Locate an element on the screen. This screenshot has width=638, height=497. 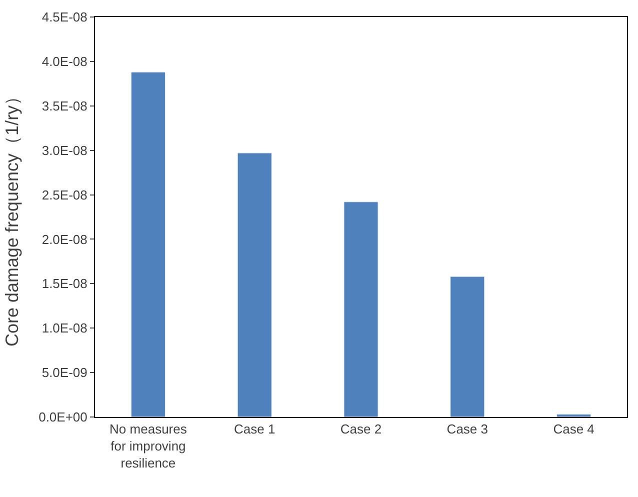
y-tick-label: 2.5E-08 is located at coordinates (65, 194).